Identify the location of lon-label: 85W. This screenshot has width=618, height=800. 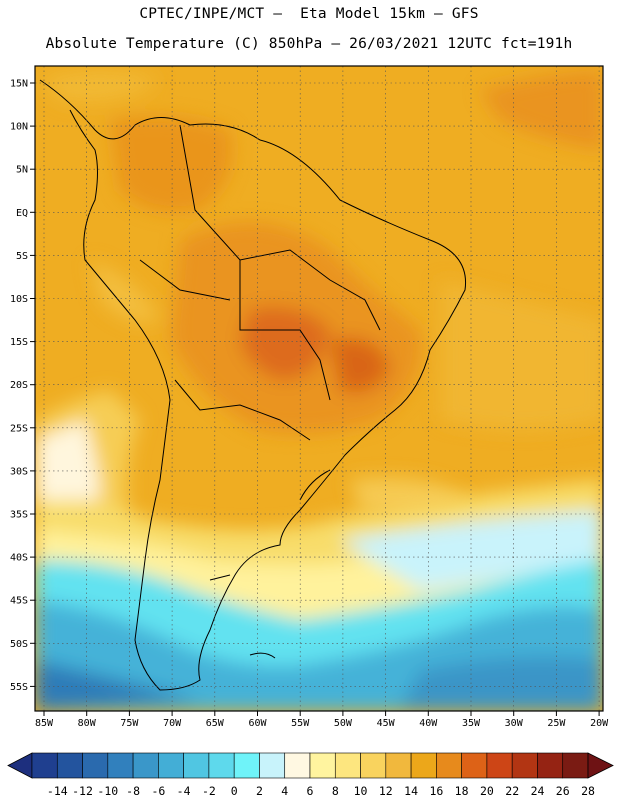
(44, 723).